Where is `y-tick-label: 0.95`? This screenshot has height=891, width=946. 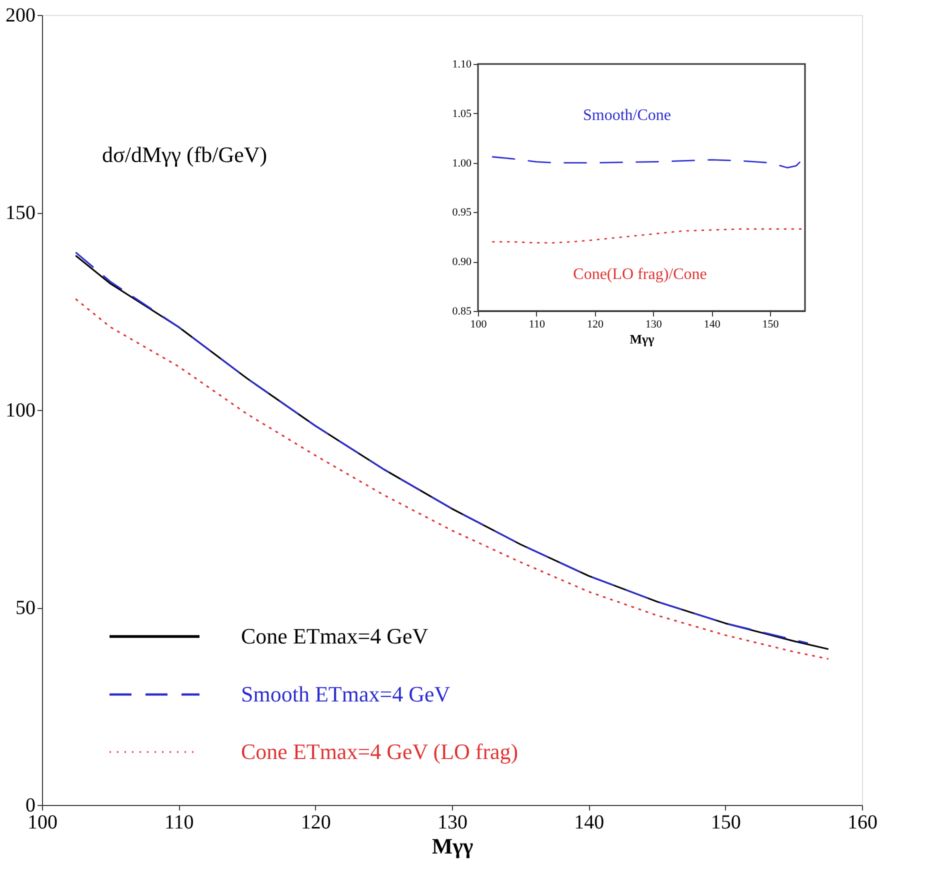
y-tick-label: 0.95 is located at coordinates (462, 212).